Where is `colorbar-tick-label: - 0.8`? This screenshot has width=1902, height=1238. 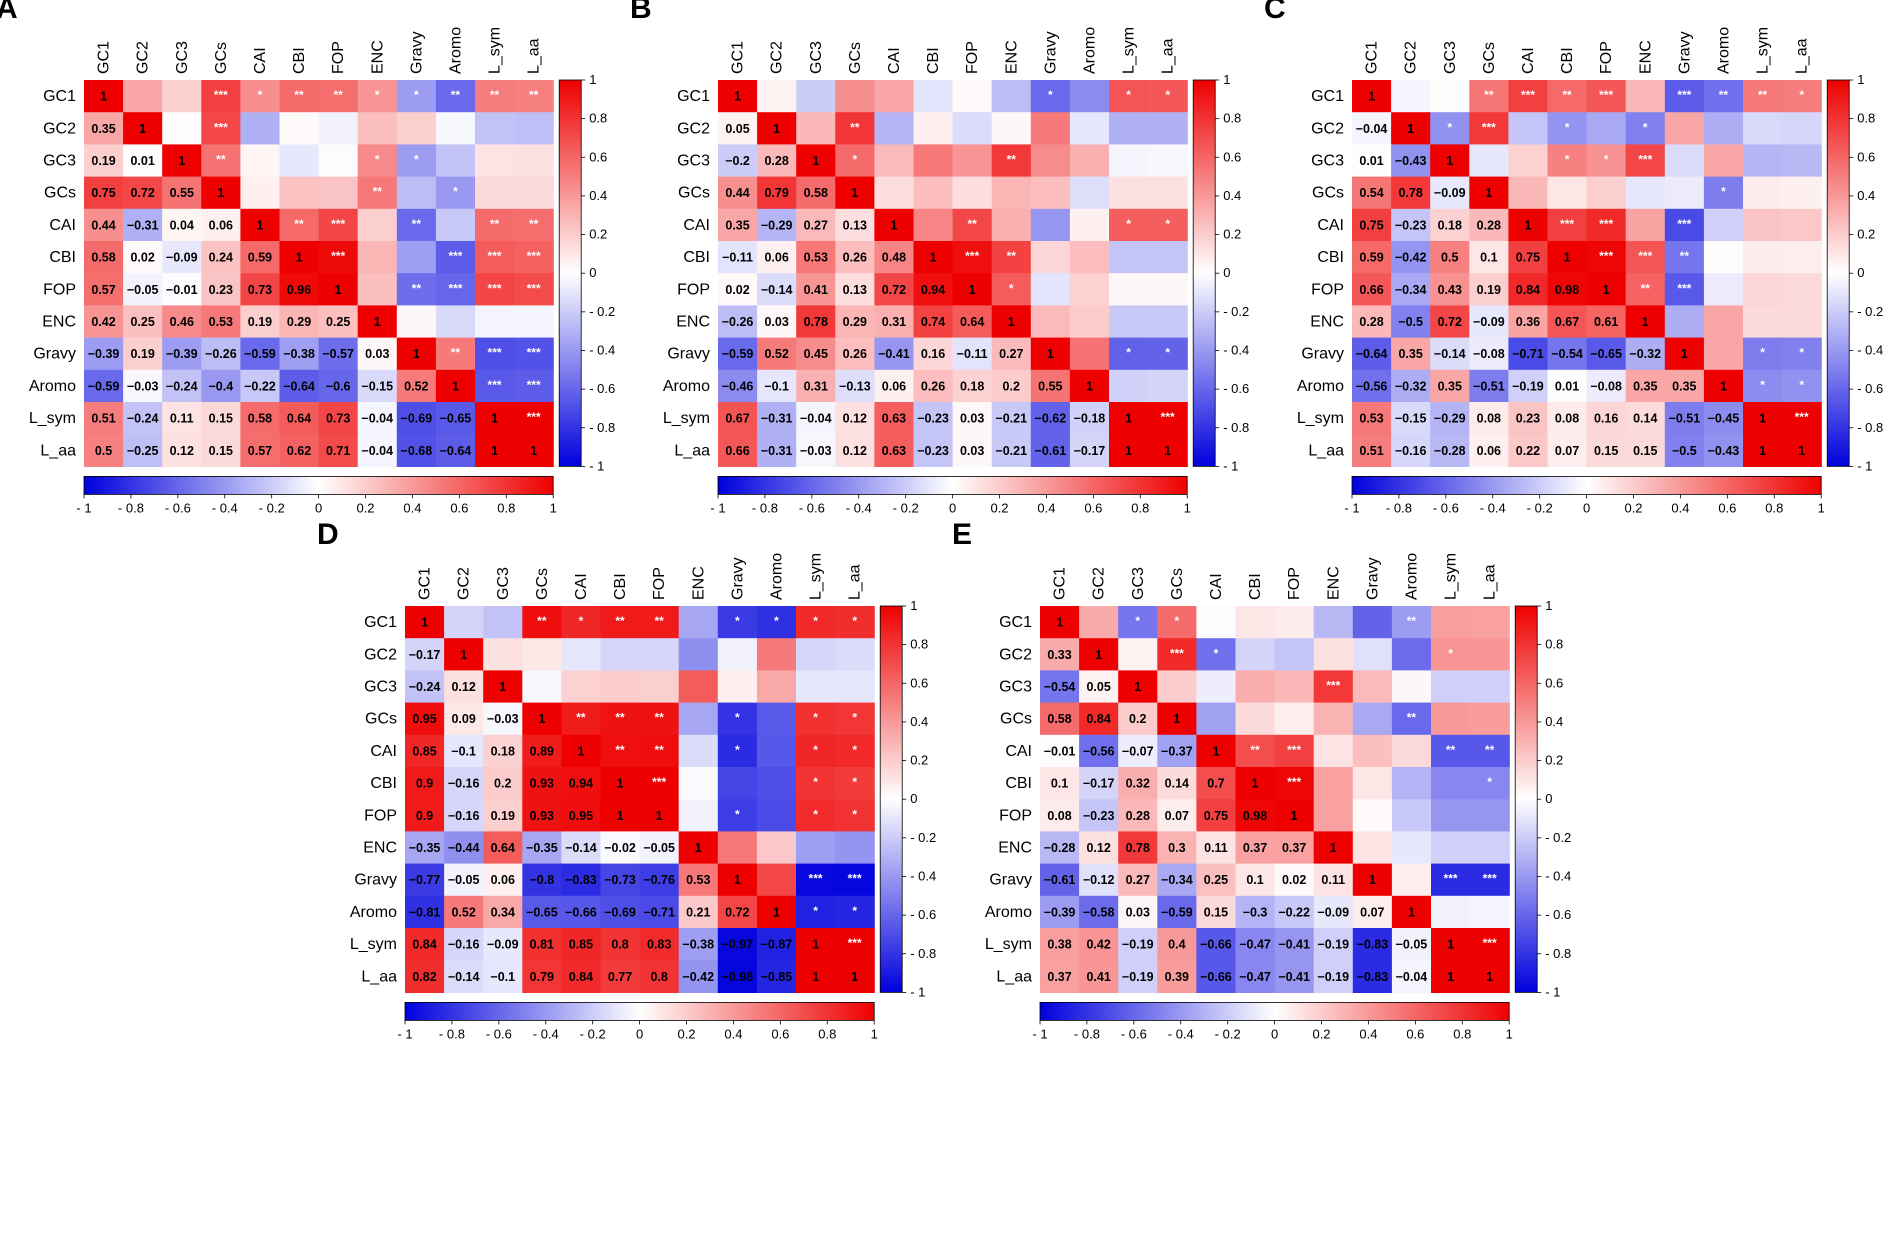
colorbar-tick-label: - 0.8 is located at coordinates (1558, 953).